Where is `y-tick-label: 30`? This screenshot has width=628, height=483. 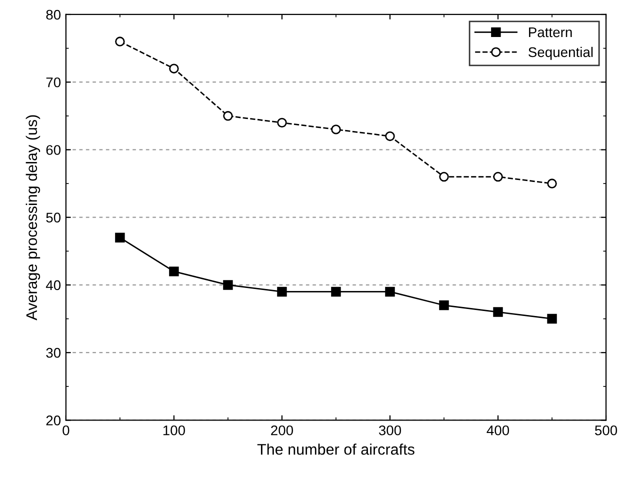 y-tick-label: 30 is located at coordinates (53, 353).